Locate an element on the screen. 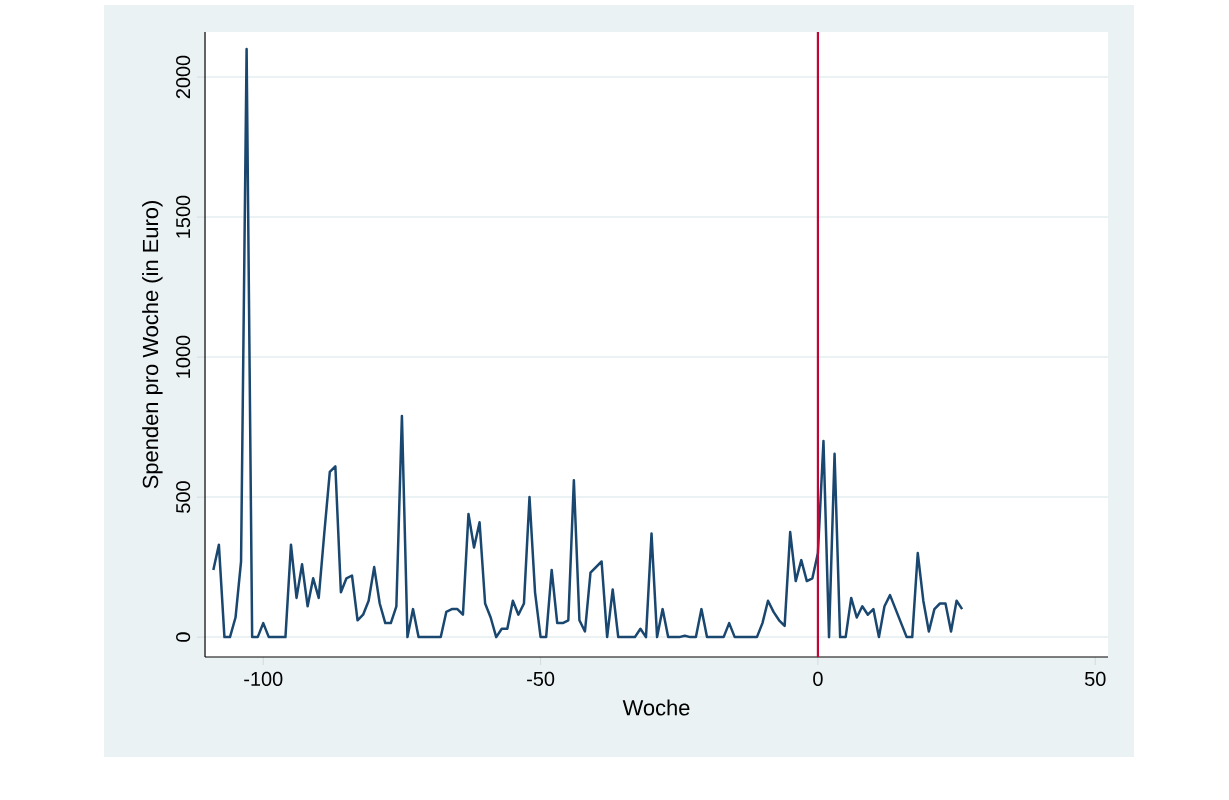 The width and height of the screenshot is (1229, 800). y-tick-label: 500 is located at coordinates (183, 497).